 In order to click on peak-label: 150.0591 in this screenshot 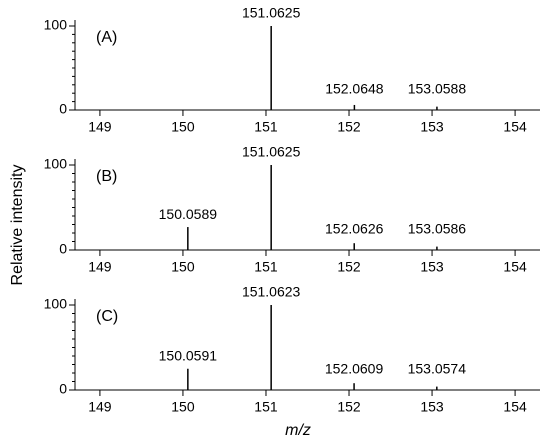, I will do `click(188, 355)`.